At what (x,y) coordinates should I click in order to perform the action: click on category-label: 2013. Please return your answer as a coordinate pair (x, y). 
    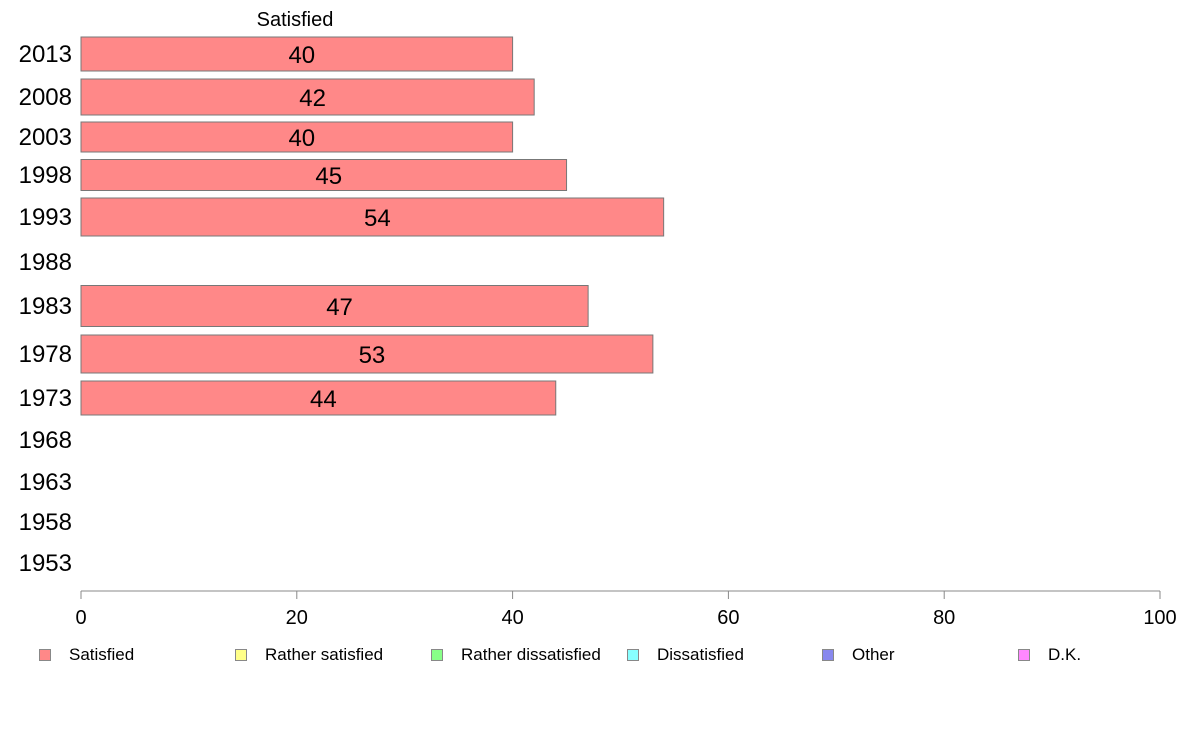
    Looking at the image, I should click on (45, 54).